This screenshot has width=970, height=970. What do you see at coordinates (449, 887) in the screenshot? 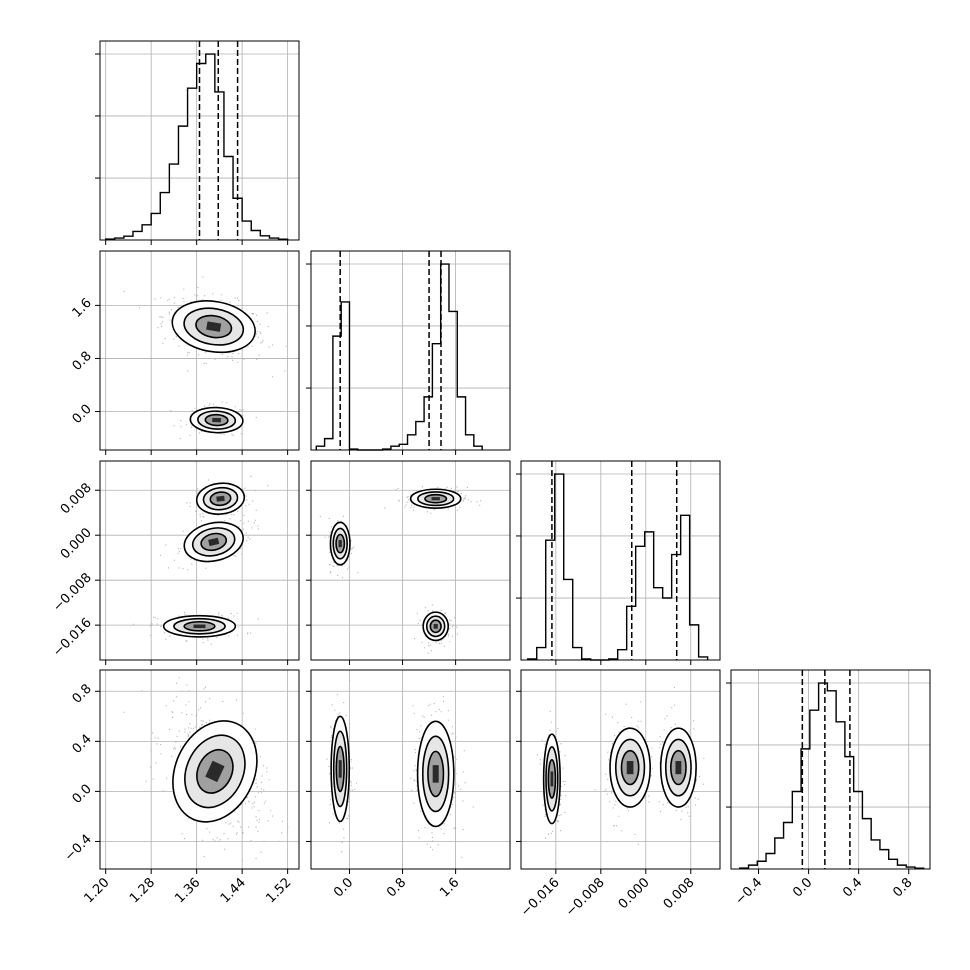
I see `x-tick-label: 1.6` at bounding box center [449, 887].